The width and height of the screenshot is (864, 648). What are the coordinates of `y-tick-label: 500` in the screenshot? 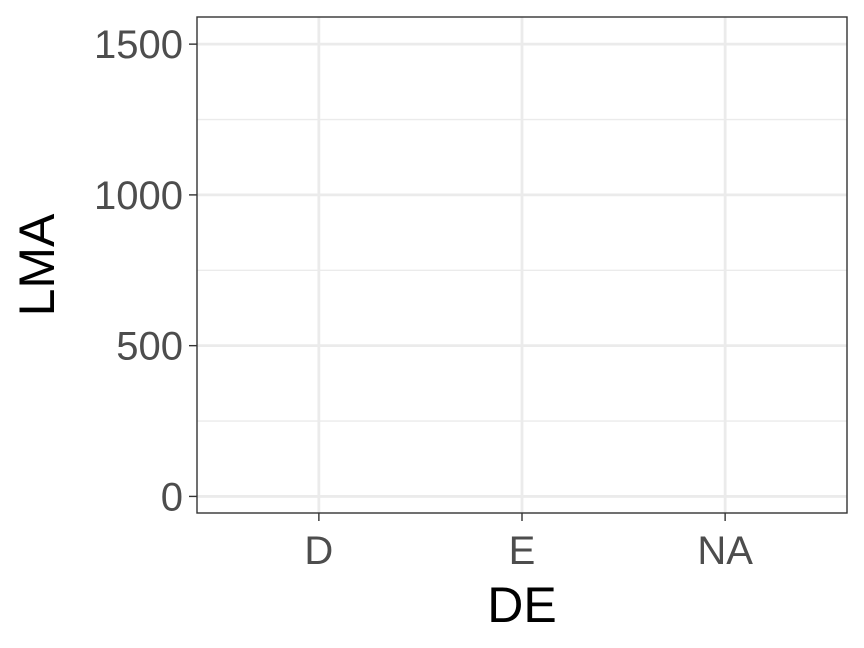 It's located at (149, 347).